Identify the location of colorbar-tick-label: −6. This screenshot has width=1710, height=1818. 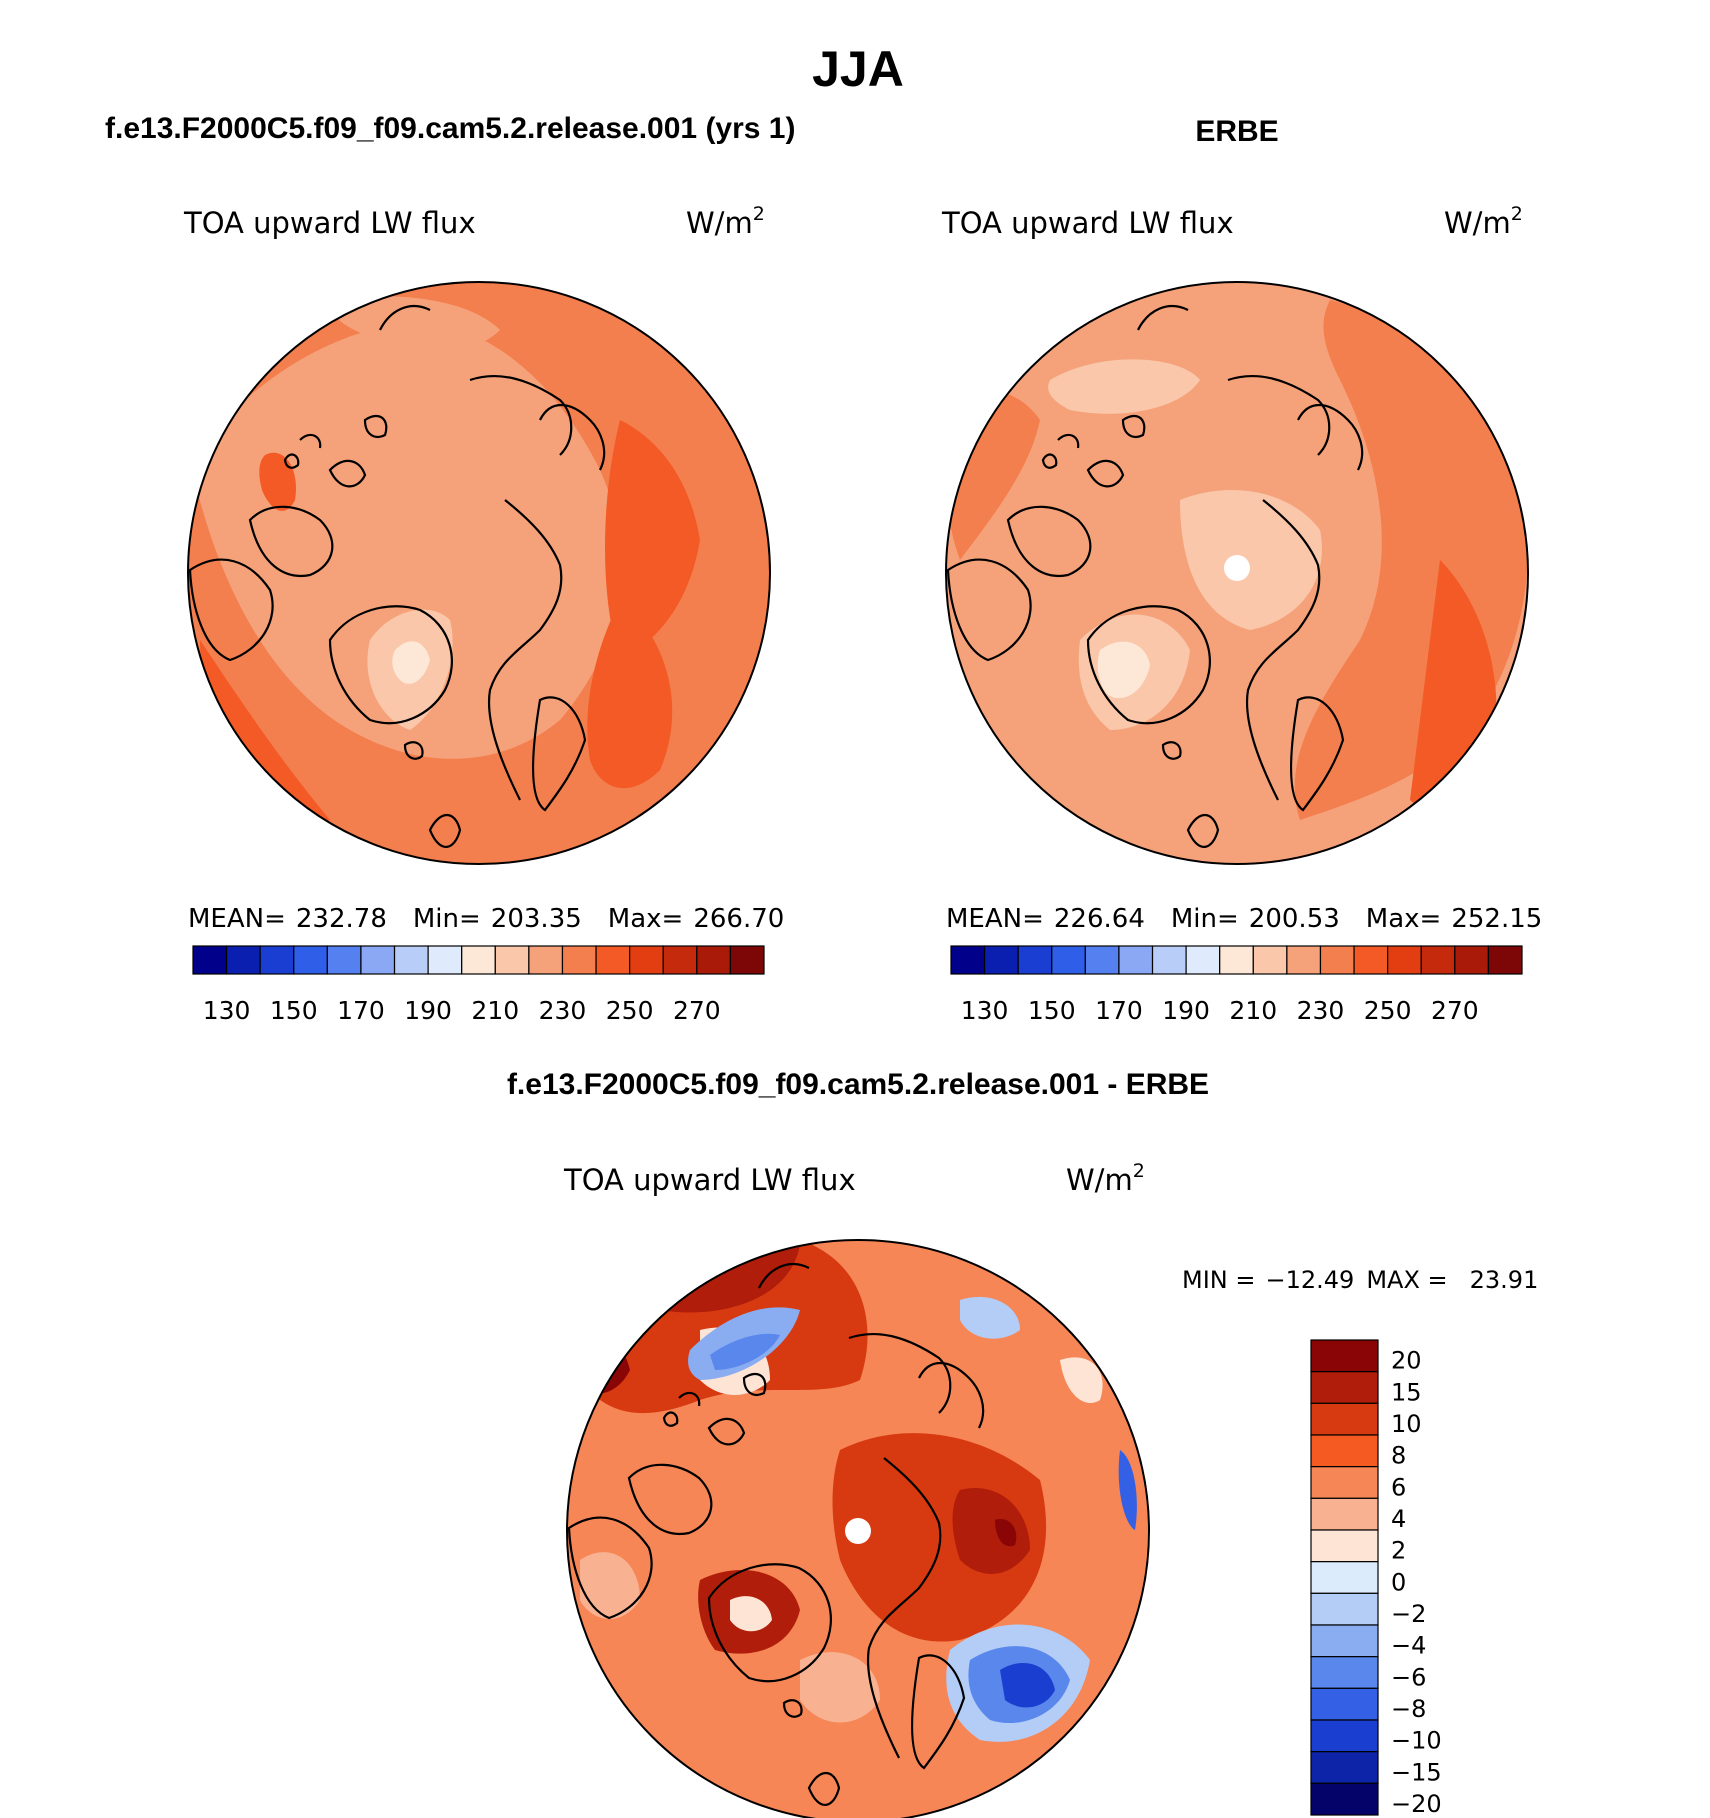
(1408, 1677).